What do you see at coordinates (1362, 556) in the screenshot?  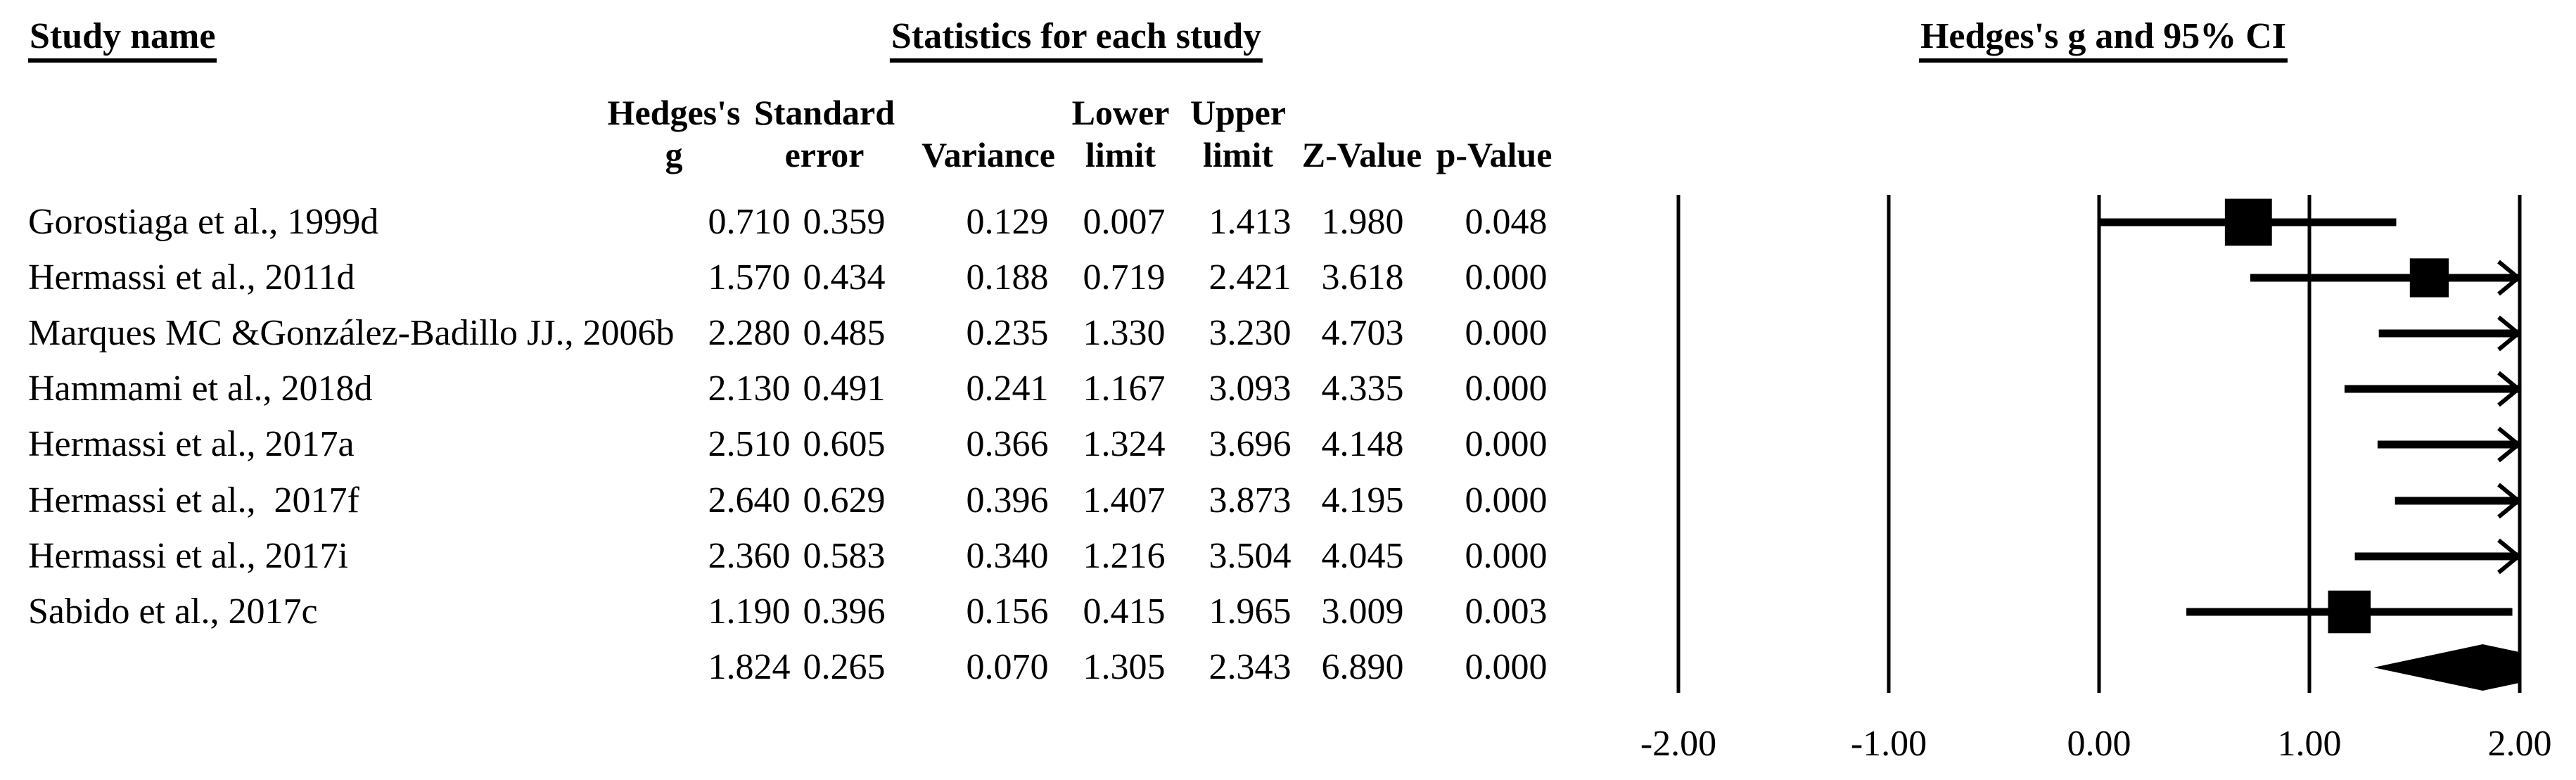 I see `cell-z: 4.045` at bounding box center [1362, 556].